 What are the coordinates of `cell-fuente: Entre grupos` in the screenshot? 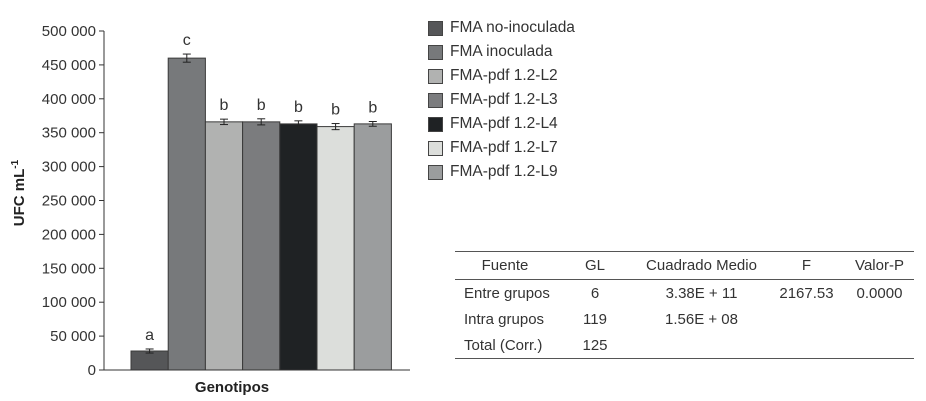 It's located at (507, 293).